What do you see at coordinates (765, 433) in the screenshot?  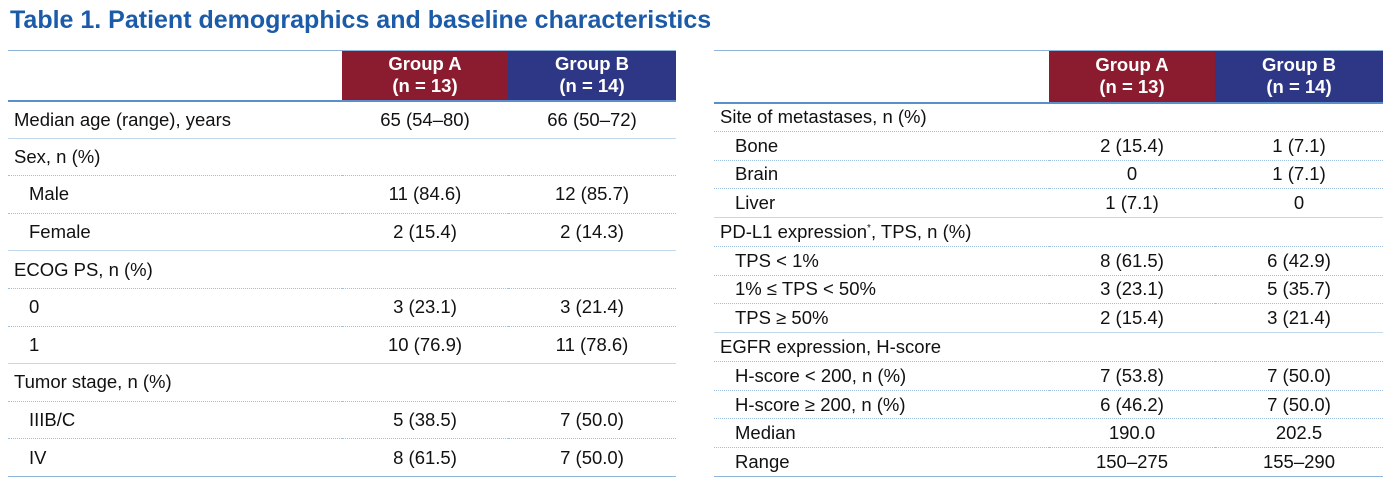 I see `label-text: Median` at bounding box center [765, 433].